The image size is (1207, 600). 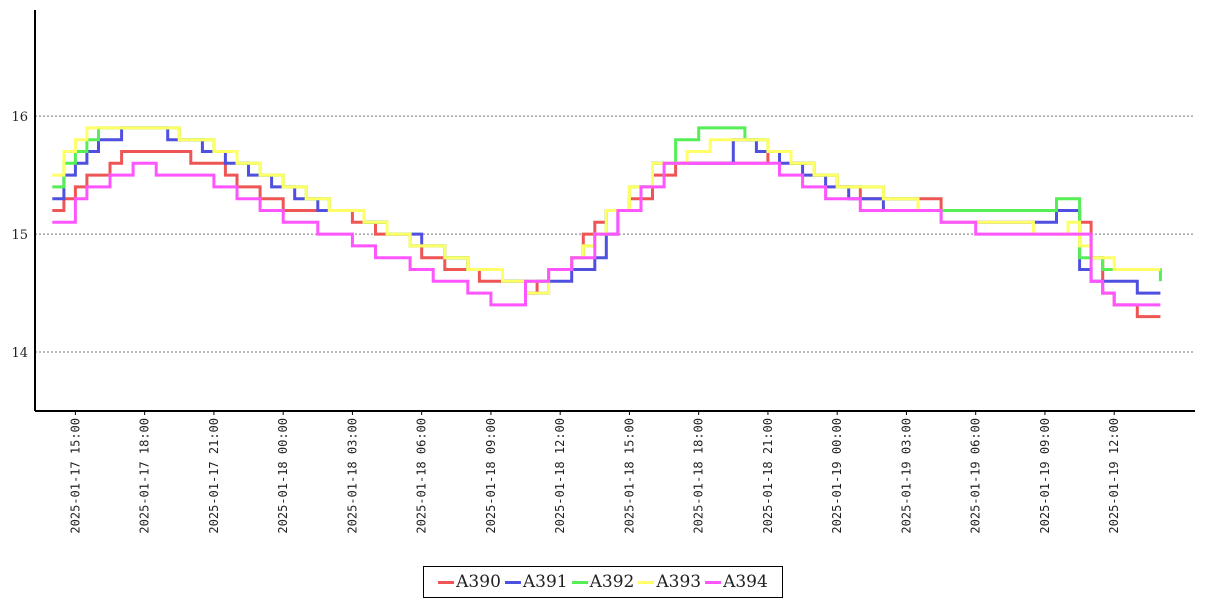 What do you see at coordinates (976, 476) in the screenshot?
I see `x-tick-label: 2025-01-19 06:00` at bounding box center [976, 476].